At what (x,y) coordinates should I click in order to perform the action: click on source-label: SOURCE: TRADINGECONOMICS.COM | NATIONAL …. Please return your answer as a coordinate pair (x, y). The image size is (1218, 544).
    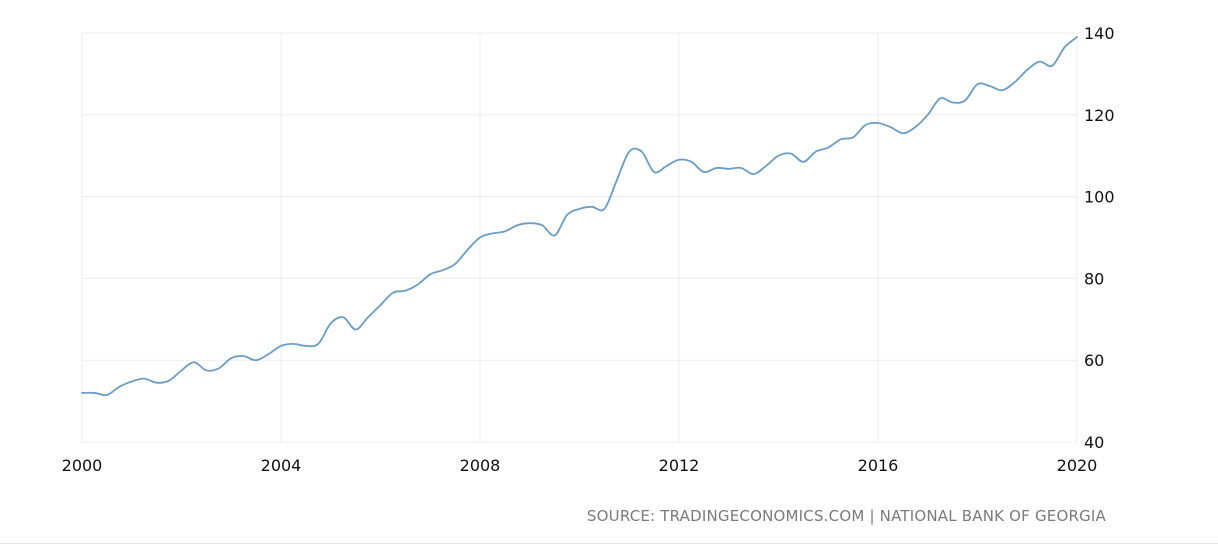
    Looking at the image, I should click on (847, 516).